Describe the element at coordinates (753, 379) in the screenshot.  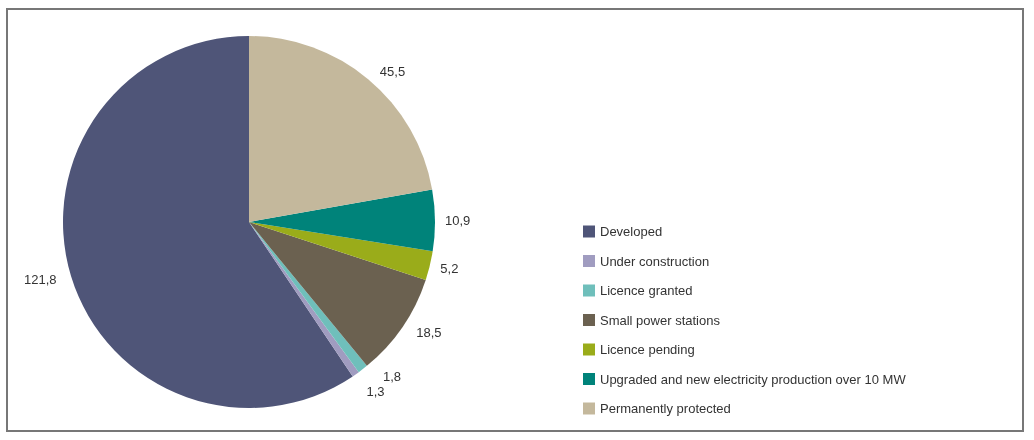
I see `legend-label: Upgraded and new electricity production over 10 MW` at that location.